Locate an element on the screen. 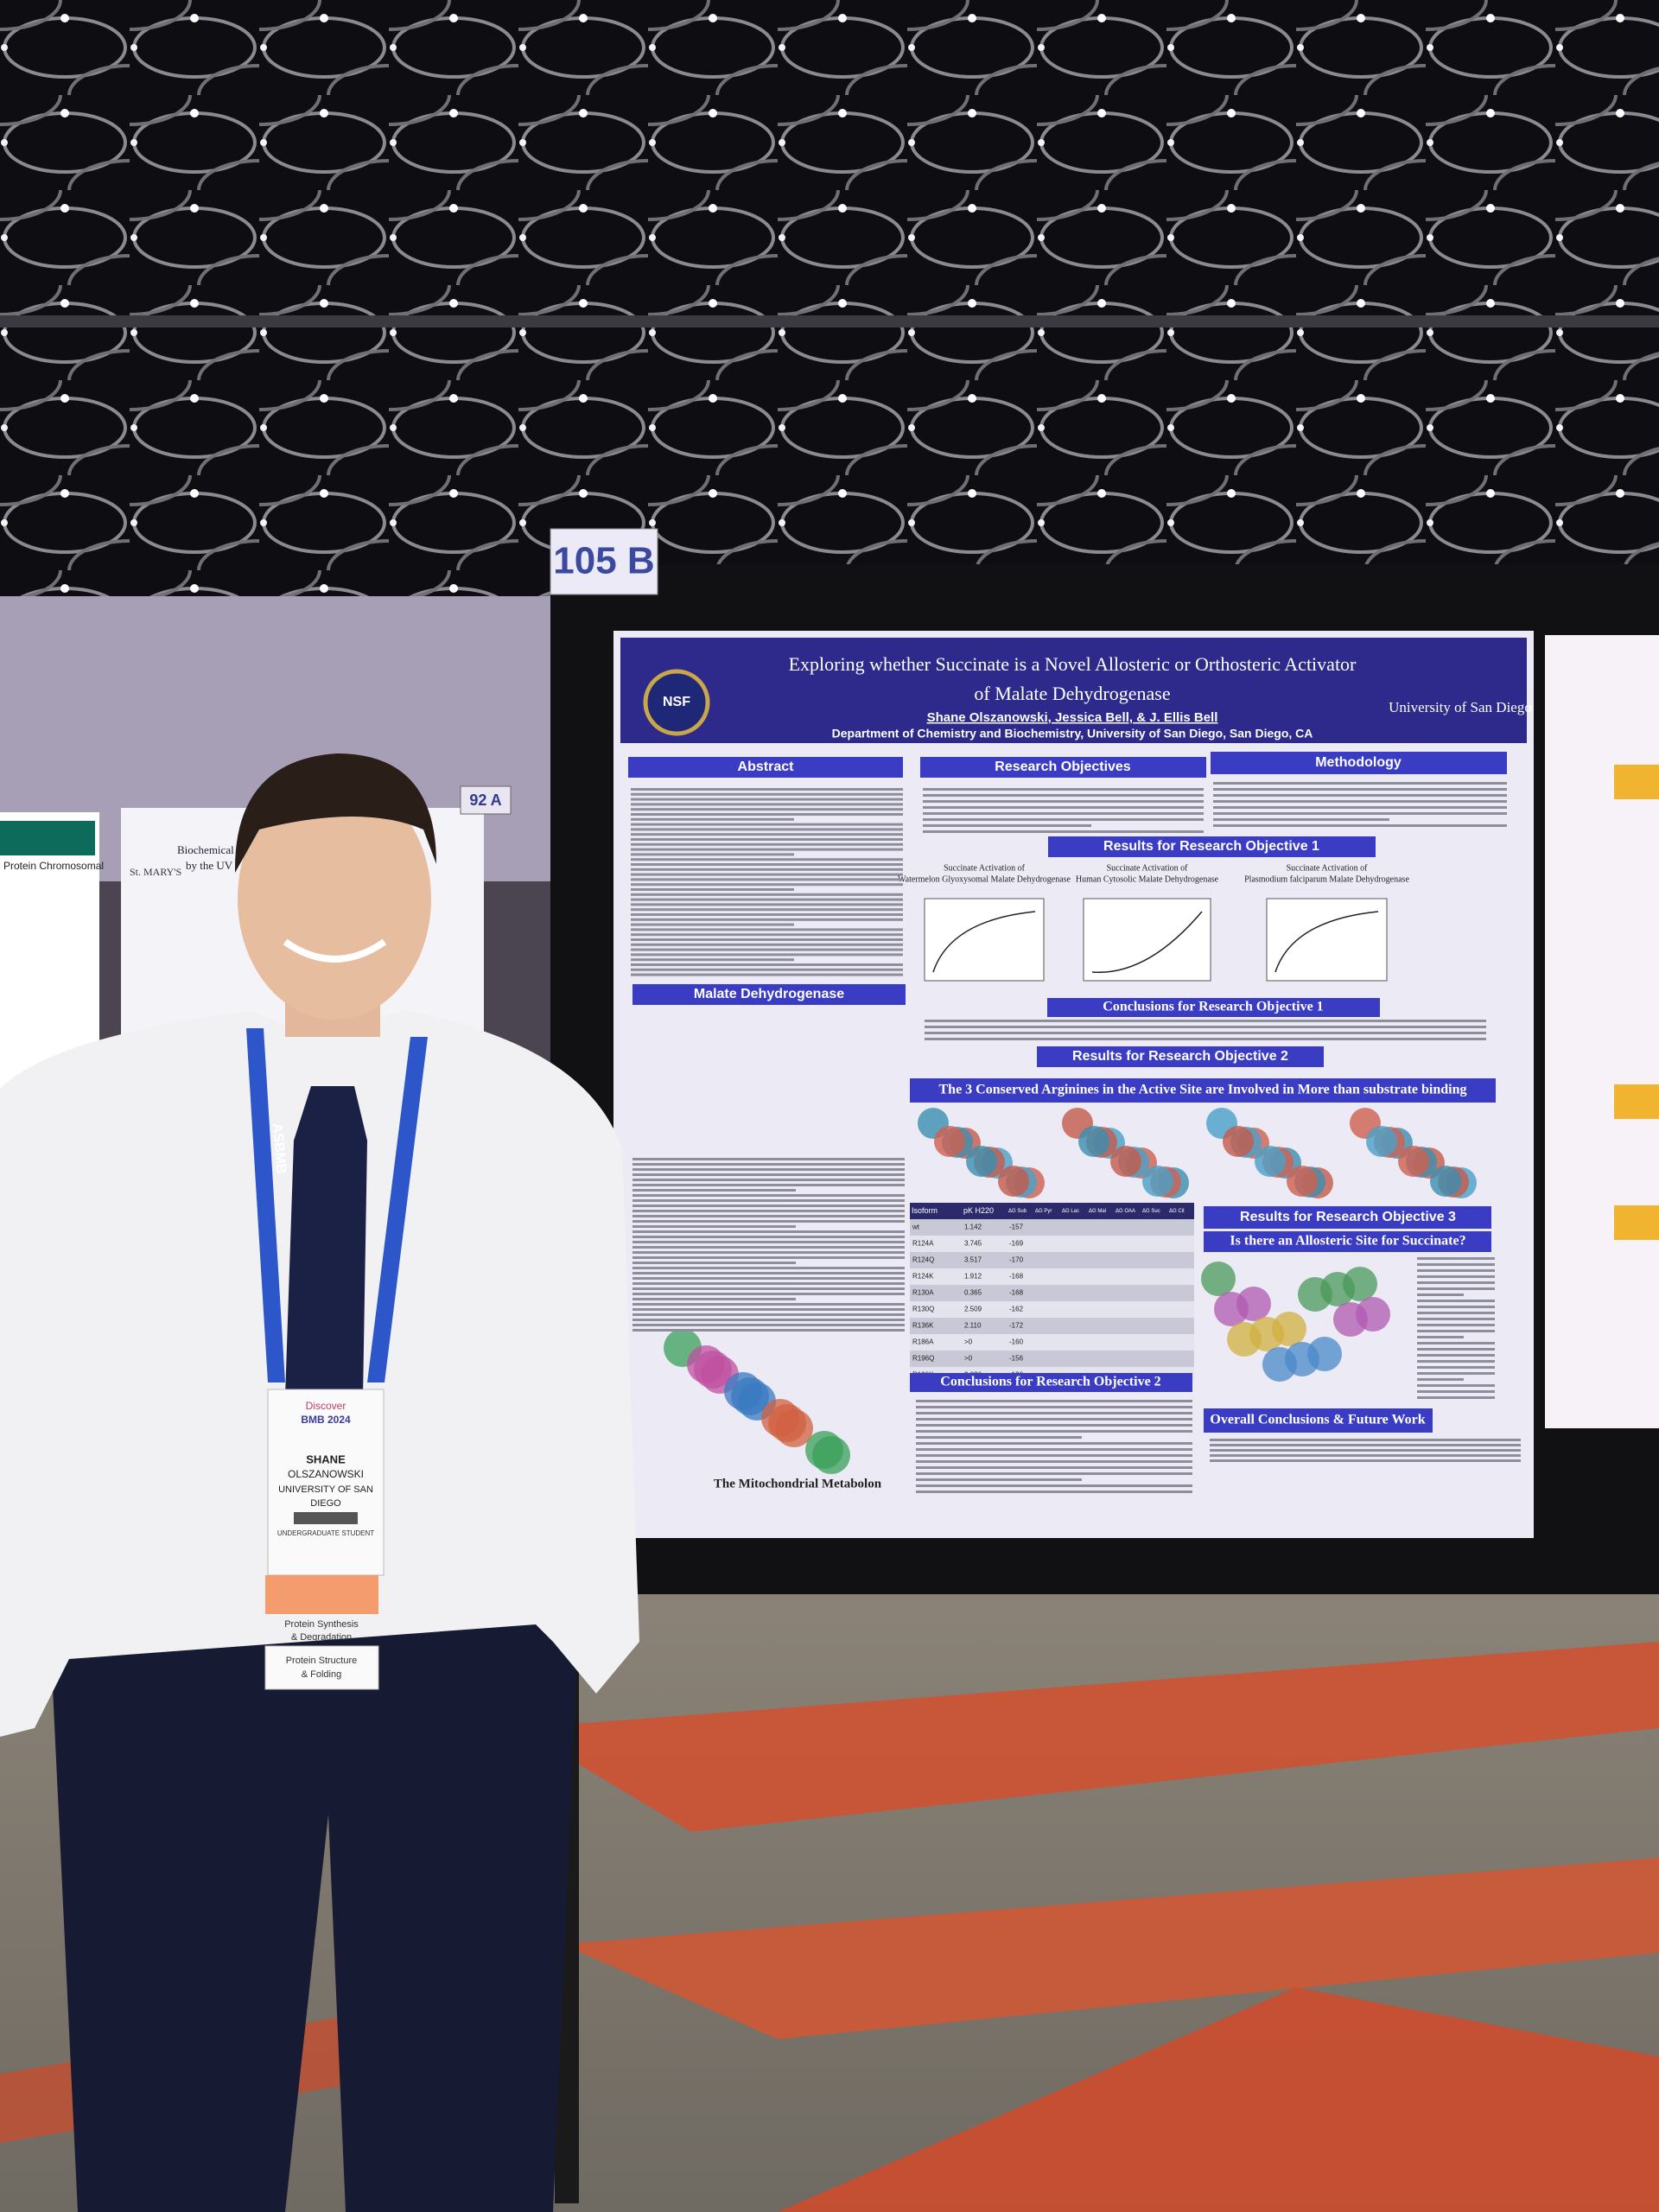 The height and width of the screenshot is (2212, 1659). table-cell: R130A is located at coordinates (923, 1293).